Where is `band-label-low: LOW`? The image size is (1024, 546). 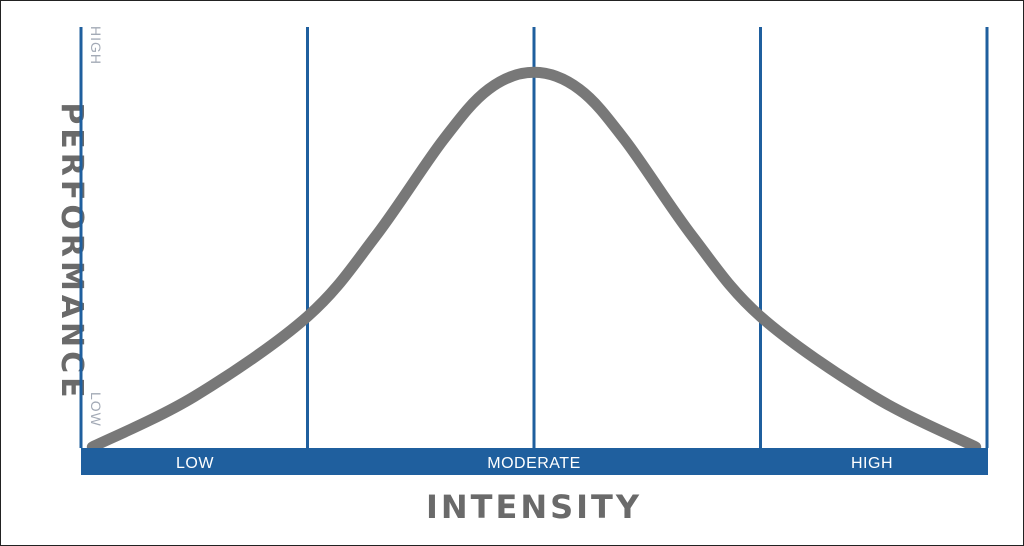 band-label-low: LOW is located at coordinates (195, 463).